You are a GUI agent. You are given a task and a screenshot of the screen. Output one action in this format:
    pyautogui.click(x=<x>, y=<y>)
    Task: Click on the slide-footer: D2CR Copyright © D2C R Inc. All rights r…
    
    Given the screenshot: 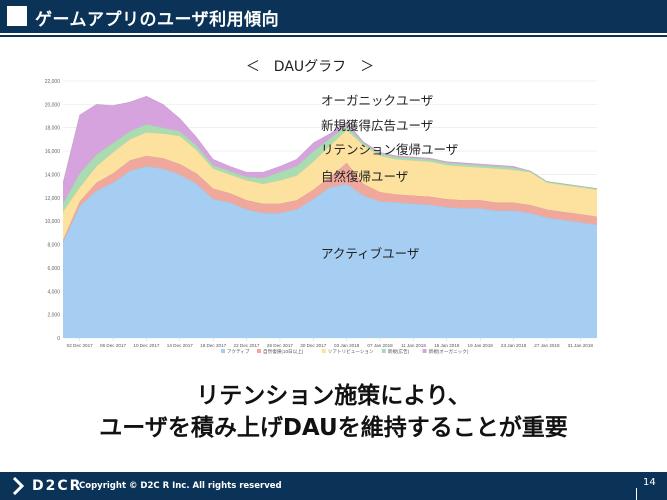 What is the action you would take?
    pyautogui.click(x=333, y=486)
    